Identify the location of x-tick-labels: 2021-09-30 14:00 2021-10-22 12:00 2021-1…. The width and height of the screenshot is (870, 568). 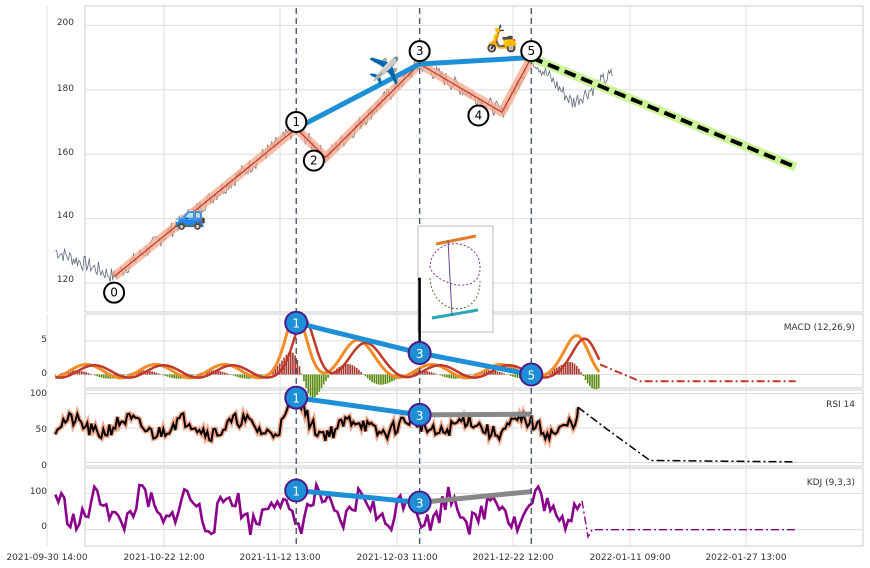
(396, 558).